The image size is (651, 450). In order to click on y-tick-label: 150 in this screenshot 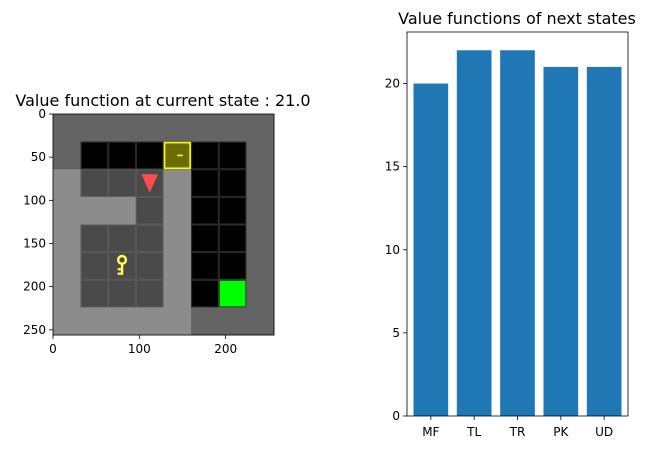, I will do `click(34, 243)`.